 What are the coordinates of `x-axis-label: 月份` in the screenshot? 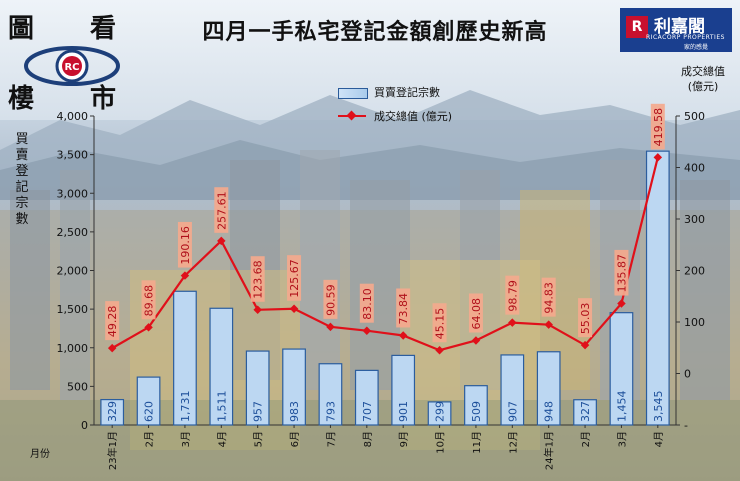 It's located at (40, 454).